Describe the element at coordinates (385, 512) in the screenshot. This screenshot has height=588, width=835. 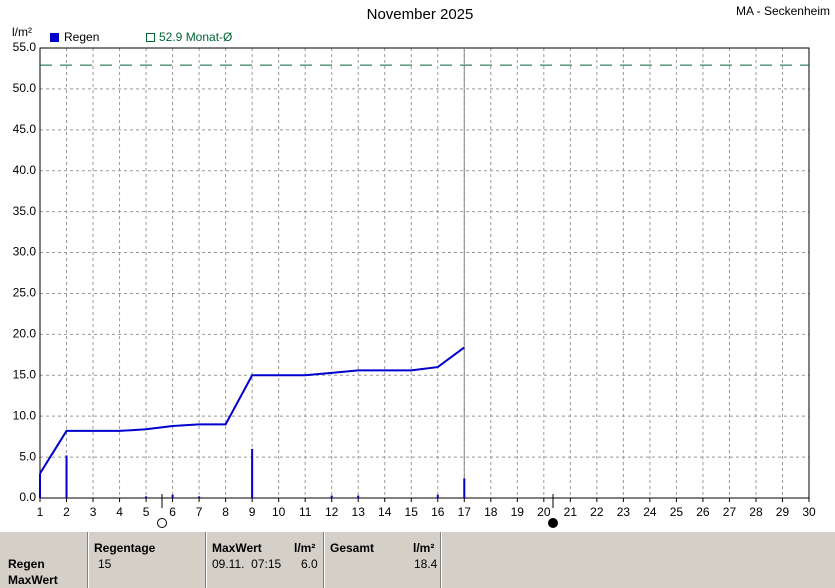
I see `x-tick-label: 14` at that location.